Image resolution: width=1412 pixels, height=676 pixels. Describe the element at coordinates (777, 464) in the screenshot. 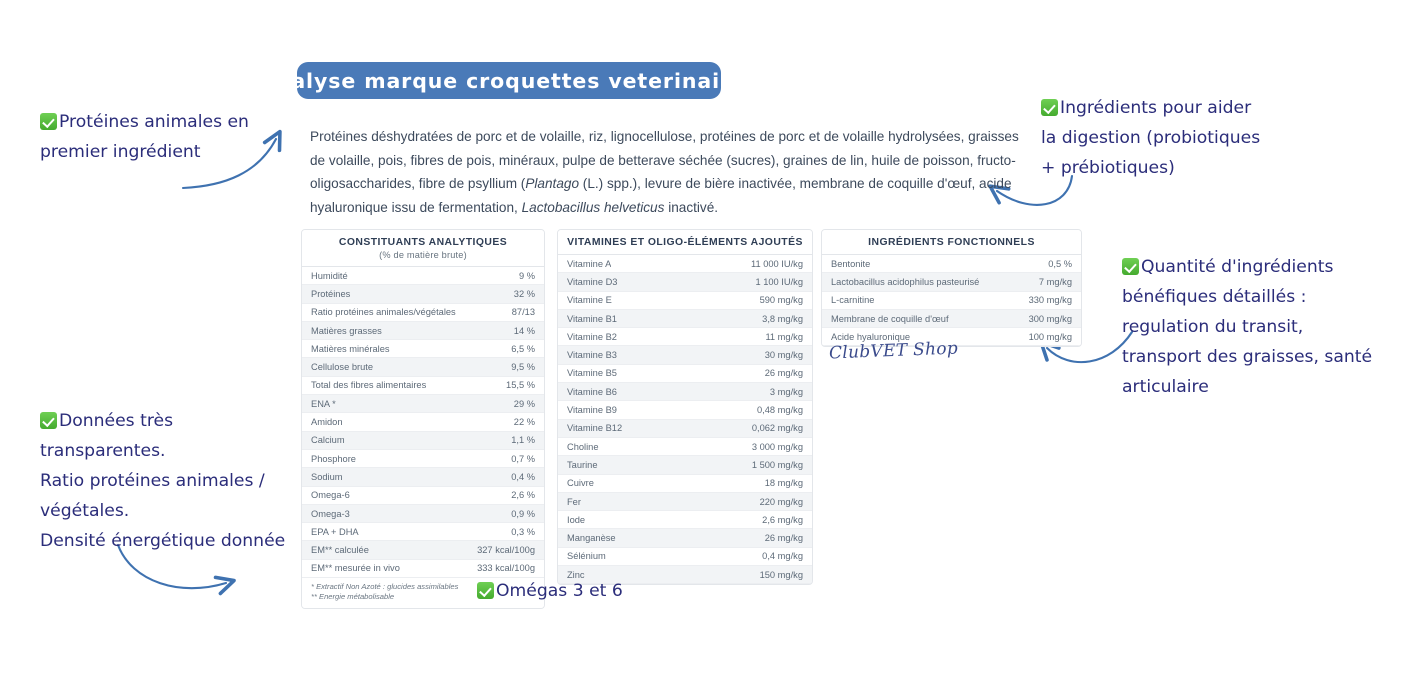

I see `row-value: 1 500 mg/kg` at that location.